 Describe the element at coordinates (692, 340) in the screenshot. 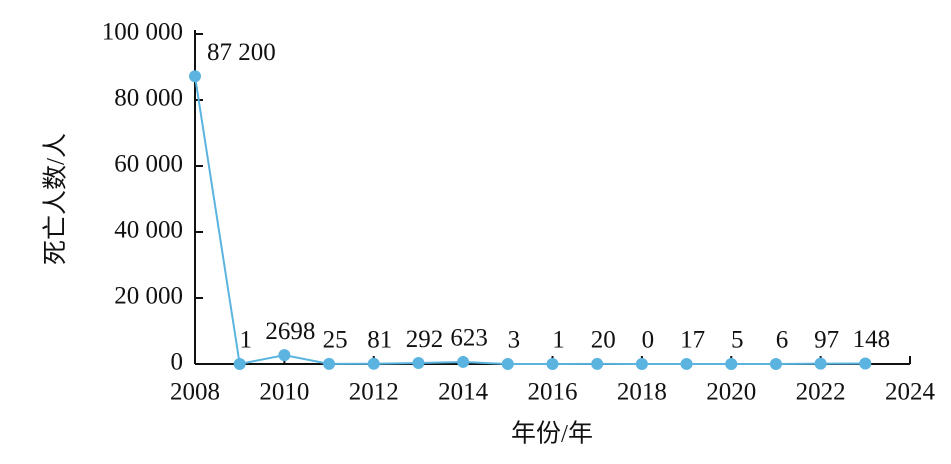

I see `value-label: 17` at that location.